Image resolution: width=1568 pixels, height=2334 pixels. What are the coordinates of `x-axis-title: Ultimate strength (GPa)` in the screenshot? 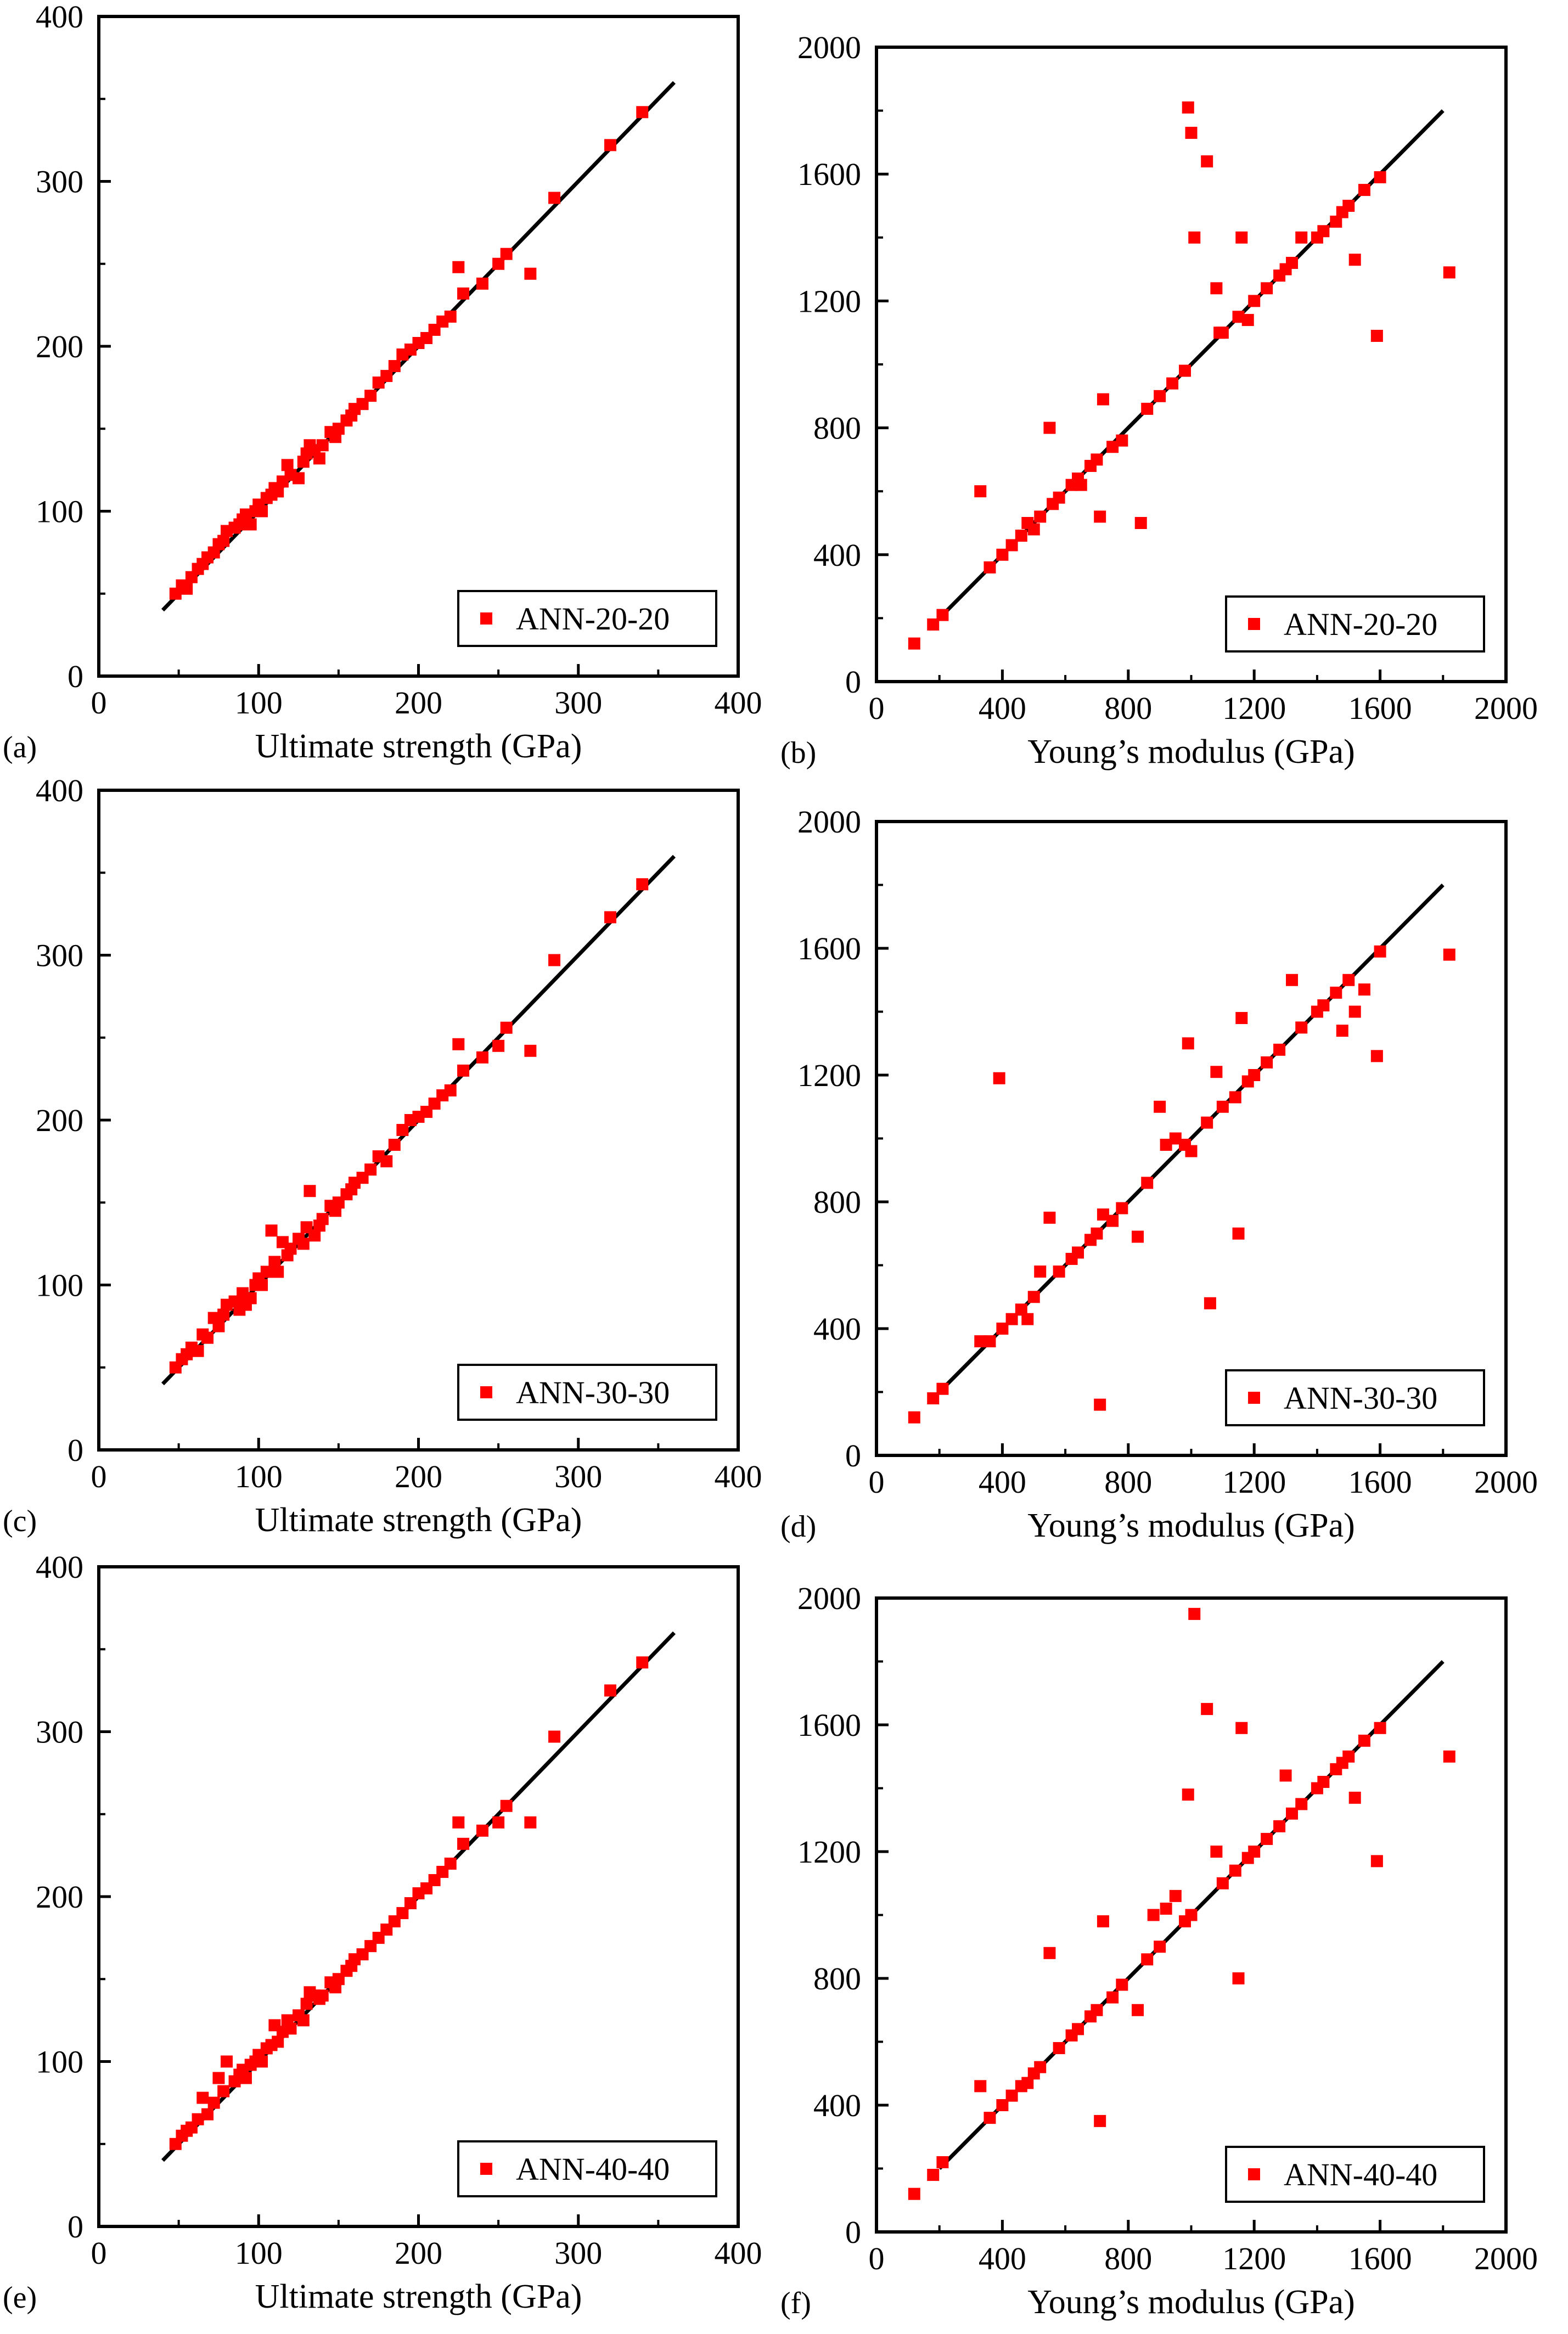 It's located at (418, 746).